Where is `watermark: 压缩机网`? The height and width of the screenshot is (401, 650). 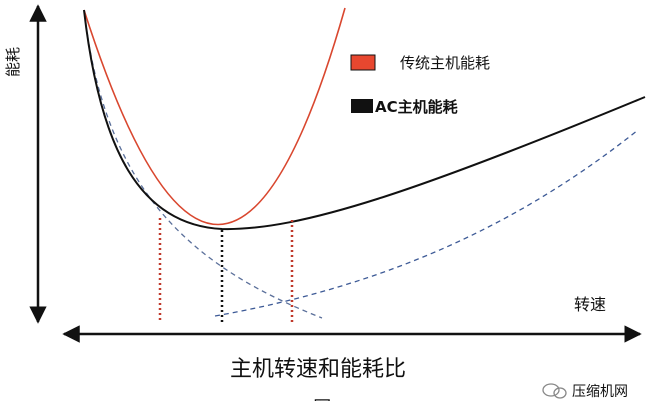 watermark: 压缩机网 is located at coordinates (600, 392).